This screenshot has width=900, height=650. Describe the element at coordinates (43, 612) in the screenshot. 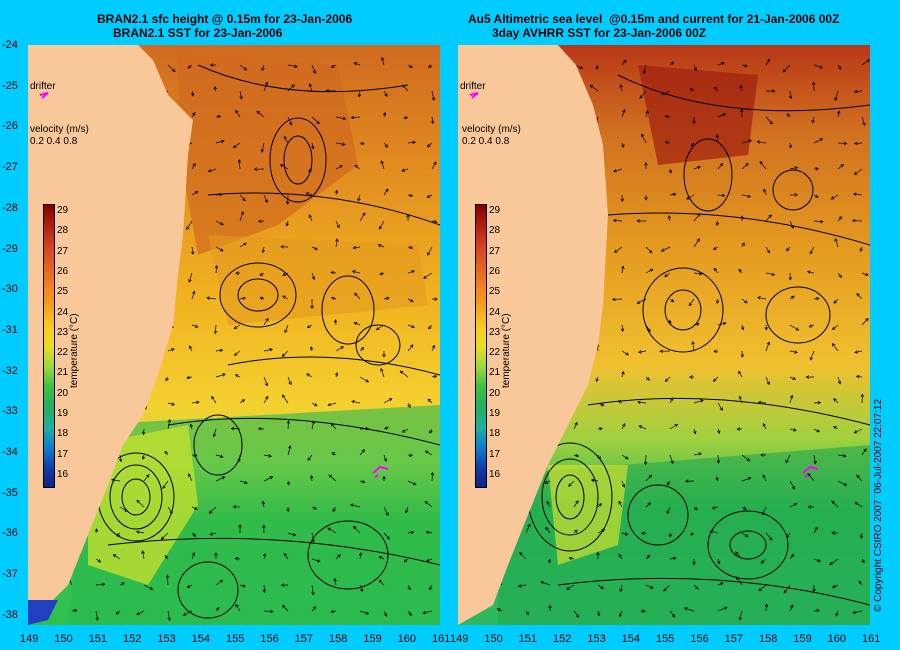

I see `deep-blue-corner` at that location.